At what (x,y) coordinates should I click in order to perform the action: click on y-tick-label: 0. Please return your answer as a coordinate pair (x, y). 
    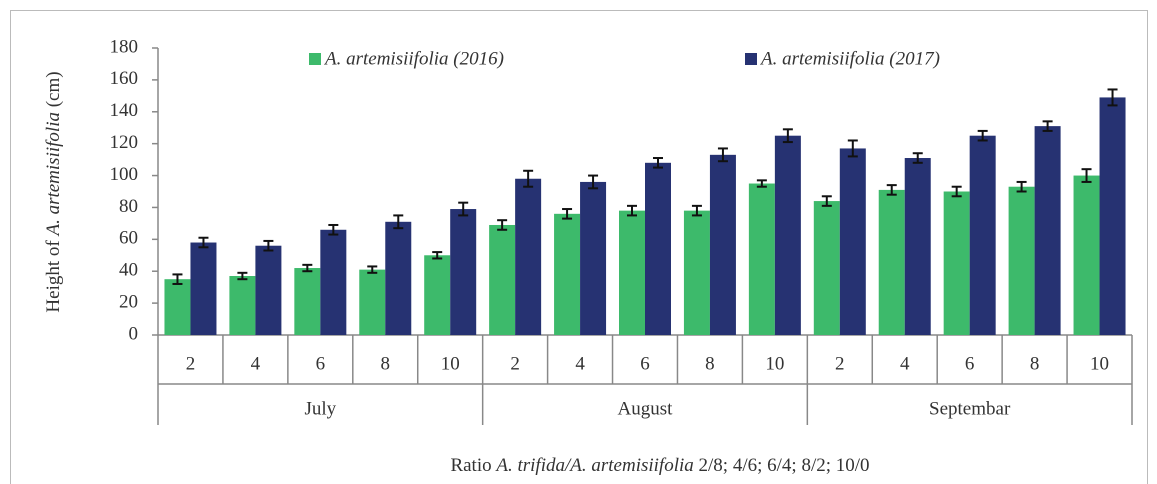
    Looking at the image, I should click on (134, 333).